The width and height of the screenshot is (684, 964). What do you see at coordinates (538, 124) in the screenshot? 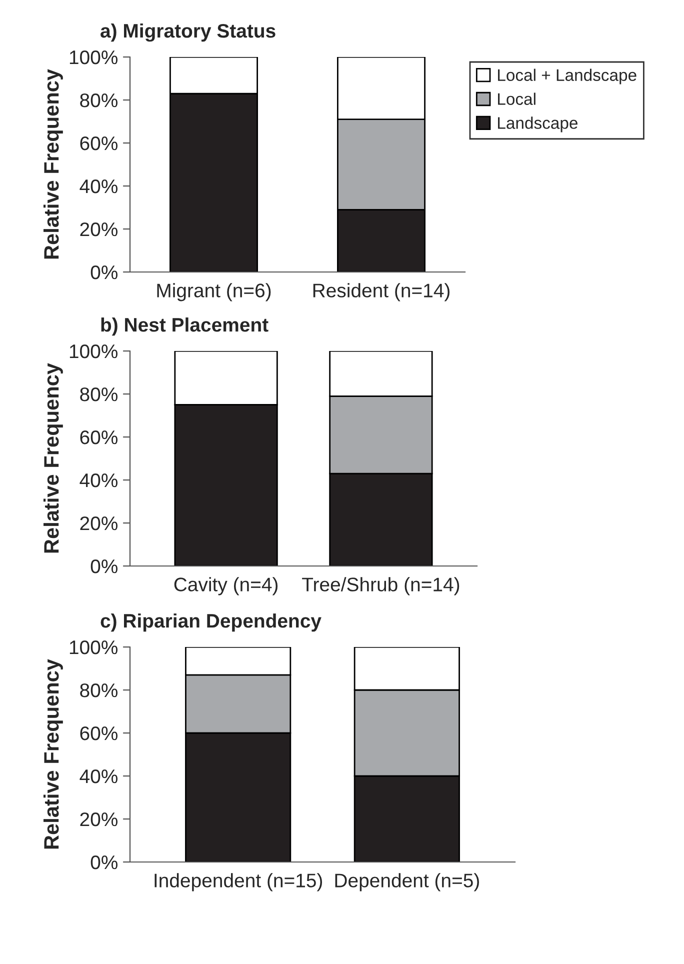
I see `legend-label: Landscape` at bounding box center [538, 124].